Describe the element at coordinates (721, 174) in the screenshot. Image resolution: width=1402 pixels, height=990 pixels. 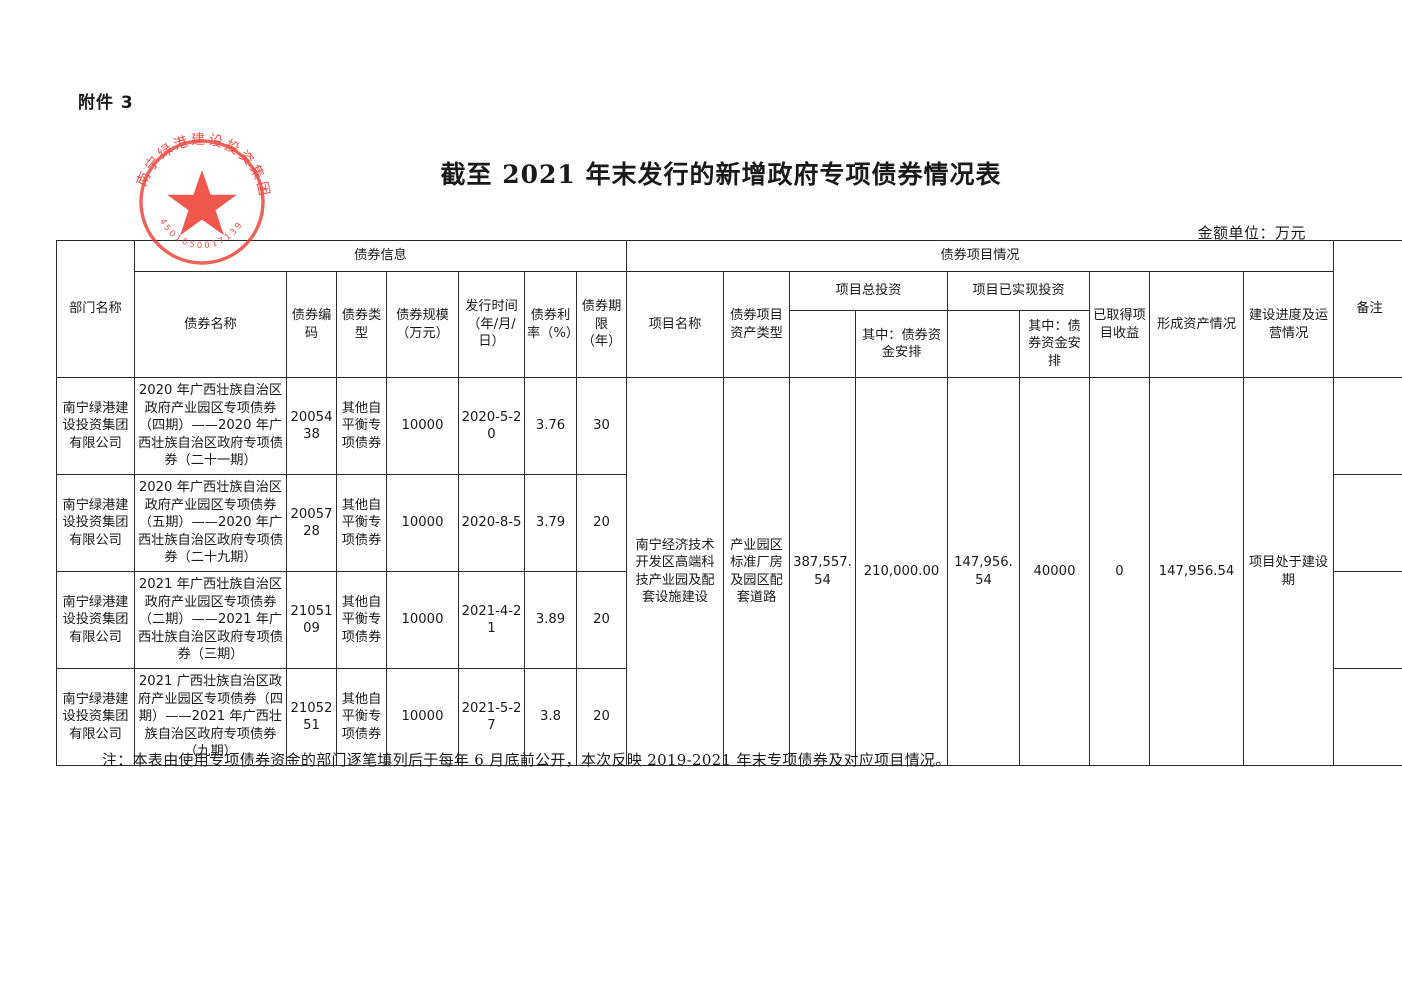
I see `page-title: 截至 2021 年末发行的新增政府专项债券情况表` at that location.